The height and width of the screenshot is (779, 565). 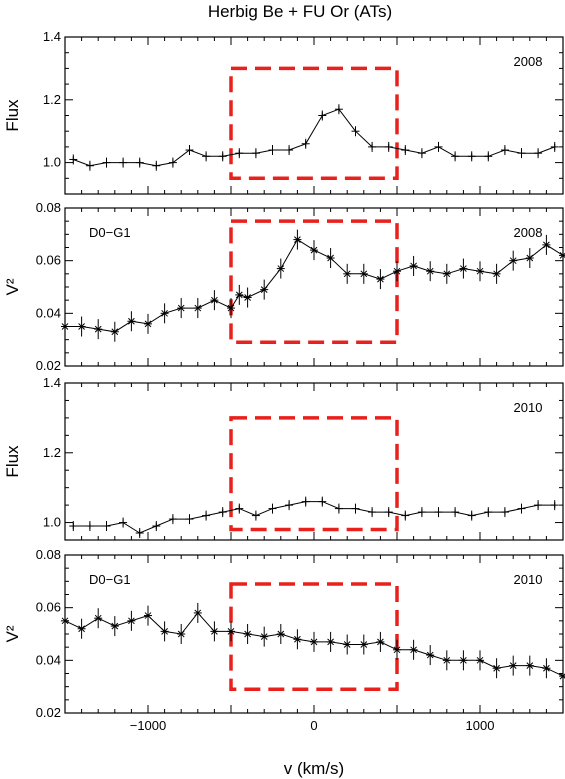 What do you see at coordinates (300, 11) in the screenshot?
I see `figure-title: Herbig Be + FU Or (ATs)` at bounding box center [300, 11].